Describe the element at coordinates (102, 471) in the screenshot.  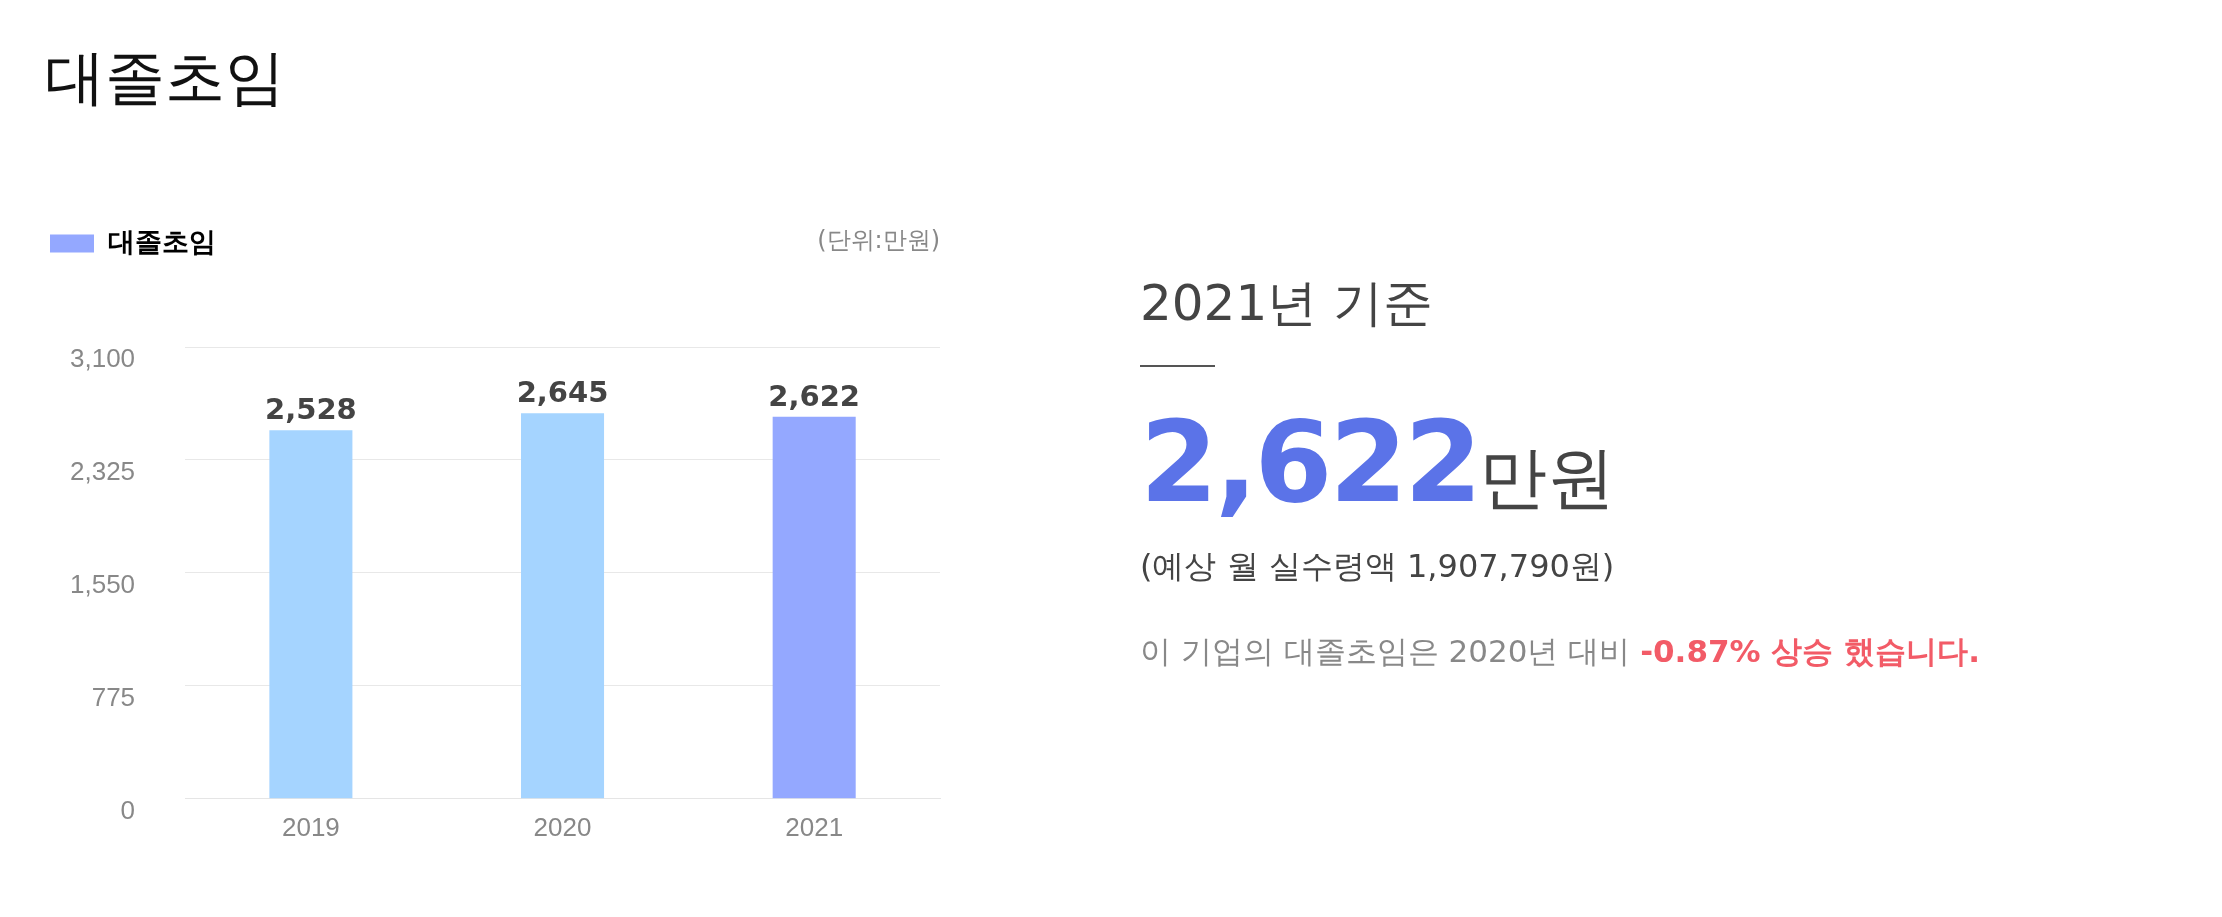
I see `y-tick-label: 2,325` at that location.